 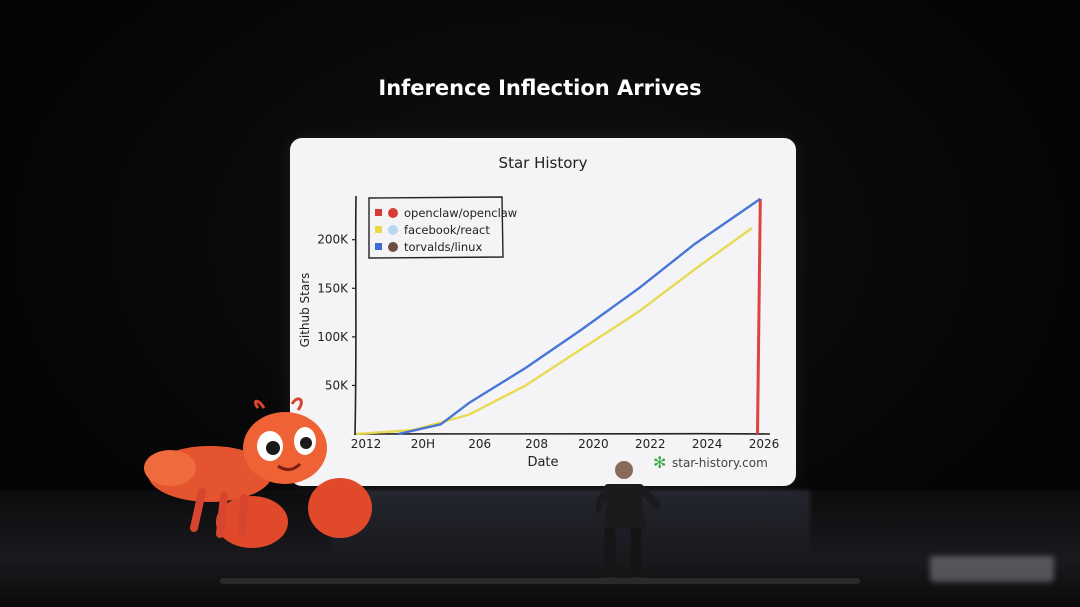 What do you see at coordinates (479, 444) in the screenshot?
I see `x-tick-label: 206` at bounding box center [479, 444].